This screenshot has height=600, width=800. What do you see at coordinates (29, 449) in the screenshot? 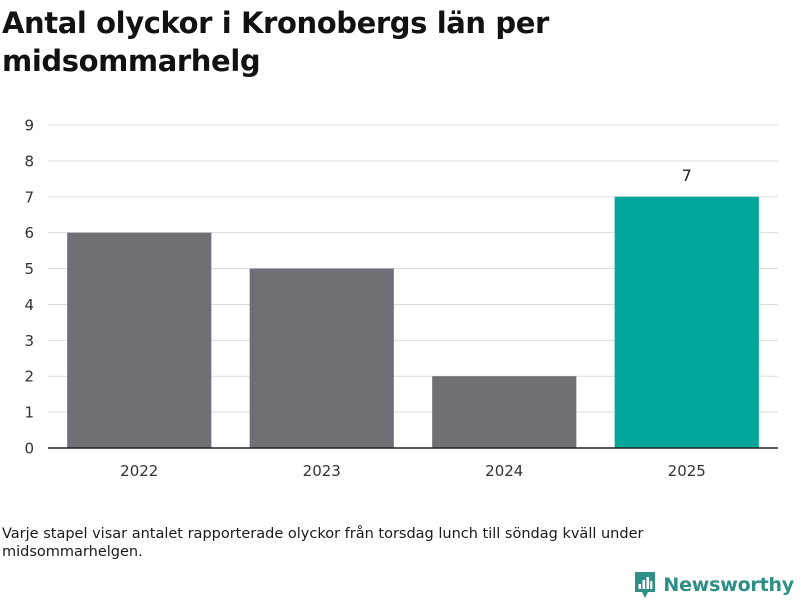
I see `y-tick-label: 0` at bounding box center [29, 449].